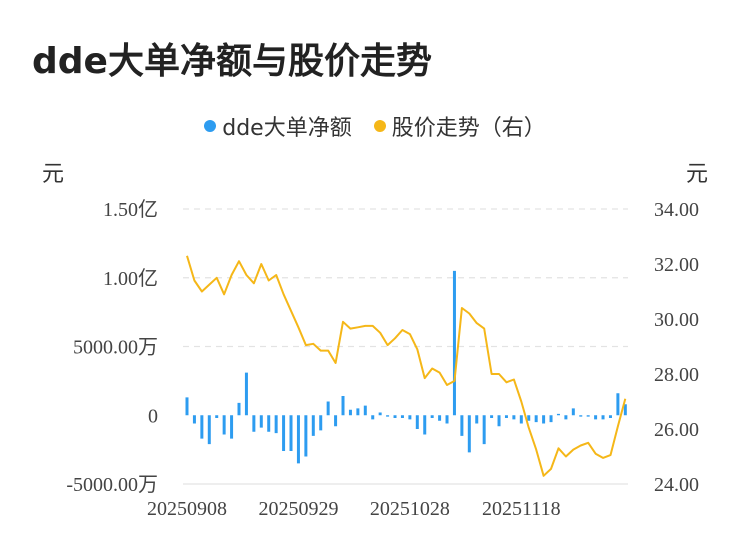 The width and height of the screenshot is (750, 558). I want to click on legend-label-dde: dde大单净额, so click(287, 128).